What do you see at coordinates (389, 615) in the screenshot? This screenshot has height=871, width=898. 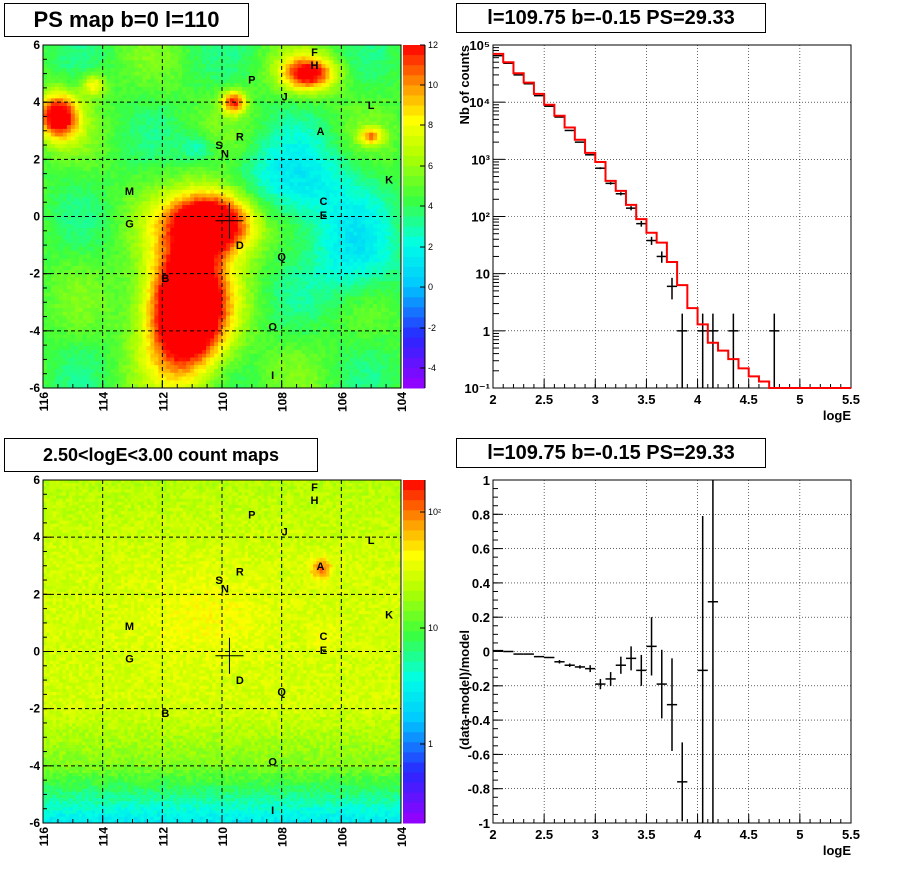 I see `source-label-K: K` at bounding box center [389, 615].